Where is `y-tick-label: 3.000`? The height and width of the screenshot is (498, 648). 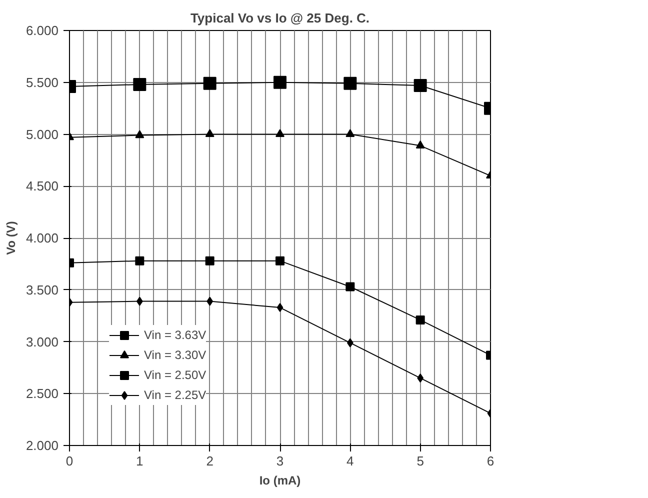
y-tick-label: 3.000 is located at coordinates (42, 342).